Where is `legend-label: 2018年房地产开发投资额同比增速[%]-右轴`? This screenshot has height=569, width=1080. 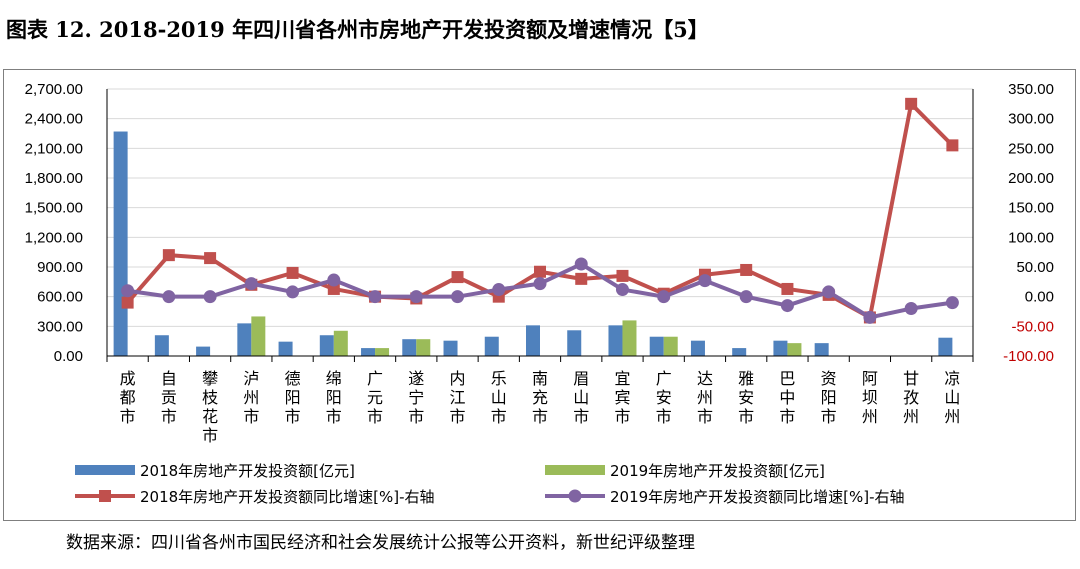
legend-label: 2018年房地产开发投资额同比增速[%]-右轴 is located at coordinates (287, 497).